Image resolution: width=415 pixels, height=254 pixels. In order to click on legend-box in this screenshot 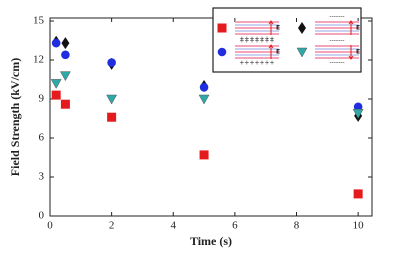, I will do `click(287, 40)`.